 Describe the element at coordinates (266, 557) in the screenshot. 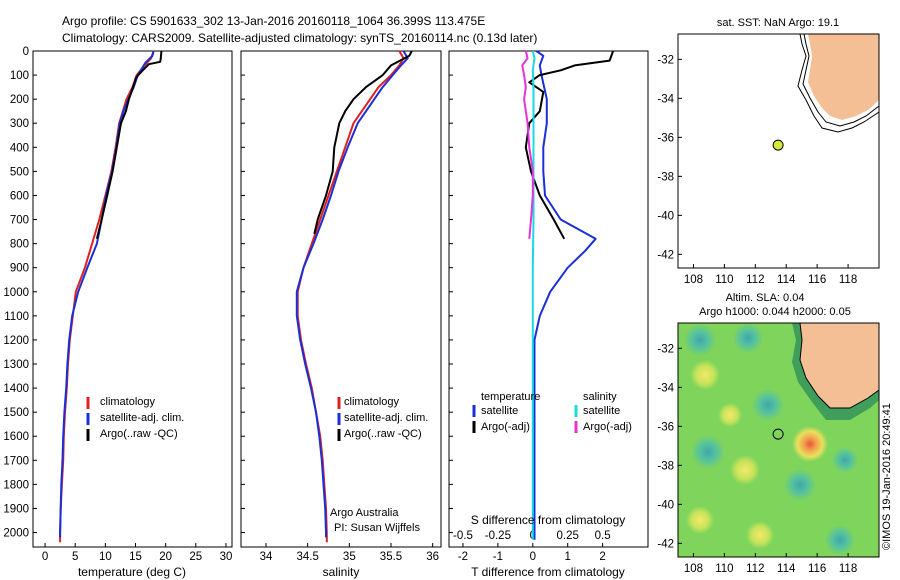

I see `x-tick-label: 34` at that location.